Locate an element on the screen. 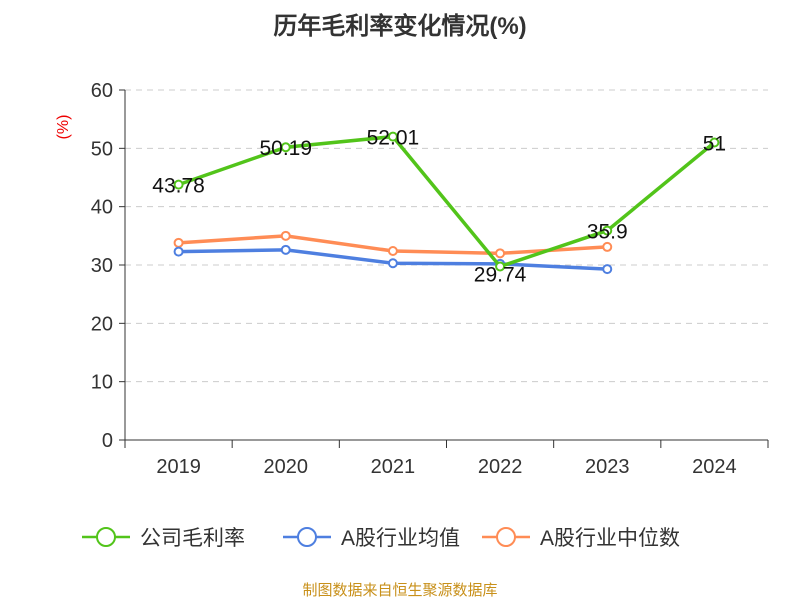  data-label: 50.19 is located at coordinates (285, 148).